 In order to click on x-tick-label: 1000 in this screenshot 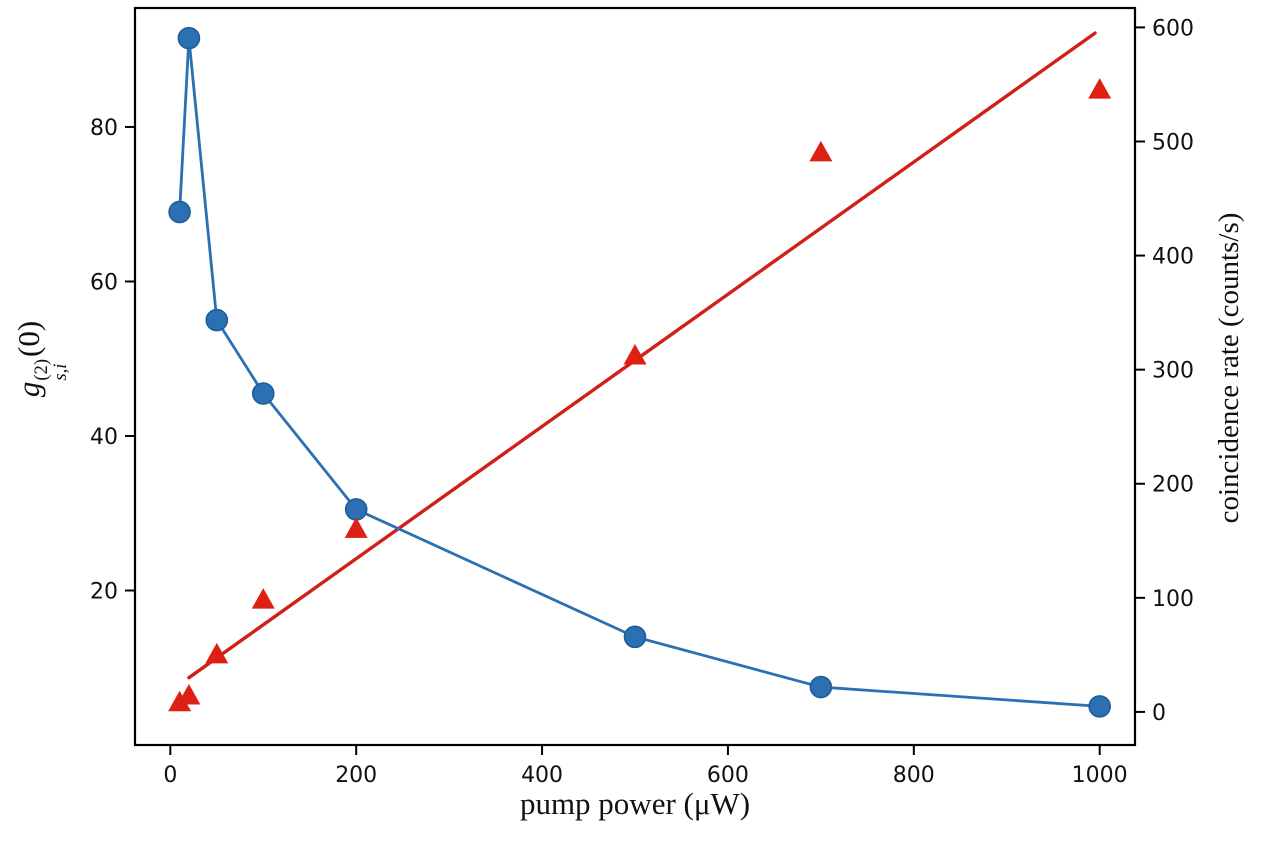, I will do `click(1100, 775)`.